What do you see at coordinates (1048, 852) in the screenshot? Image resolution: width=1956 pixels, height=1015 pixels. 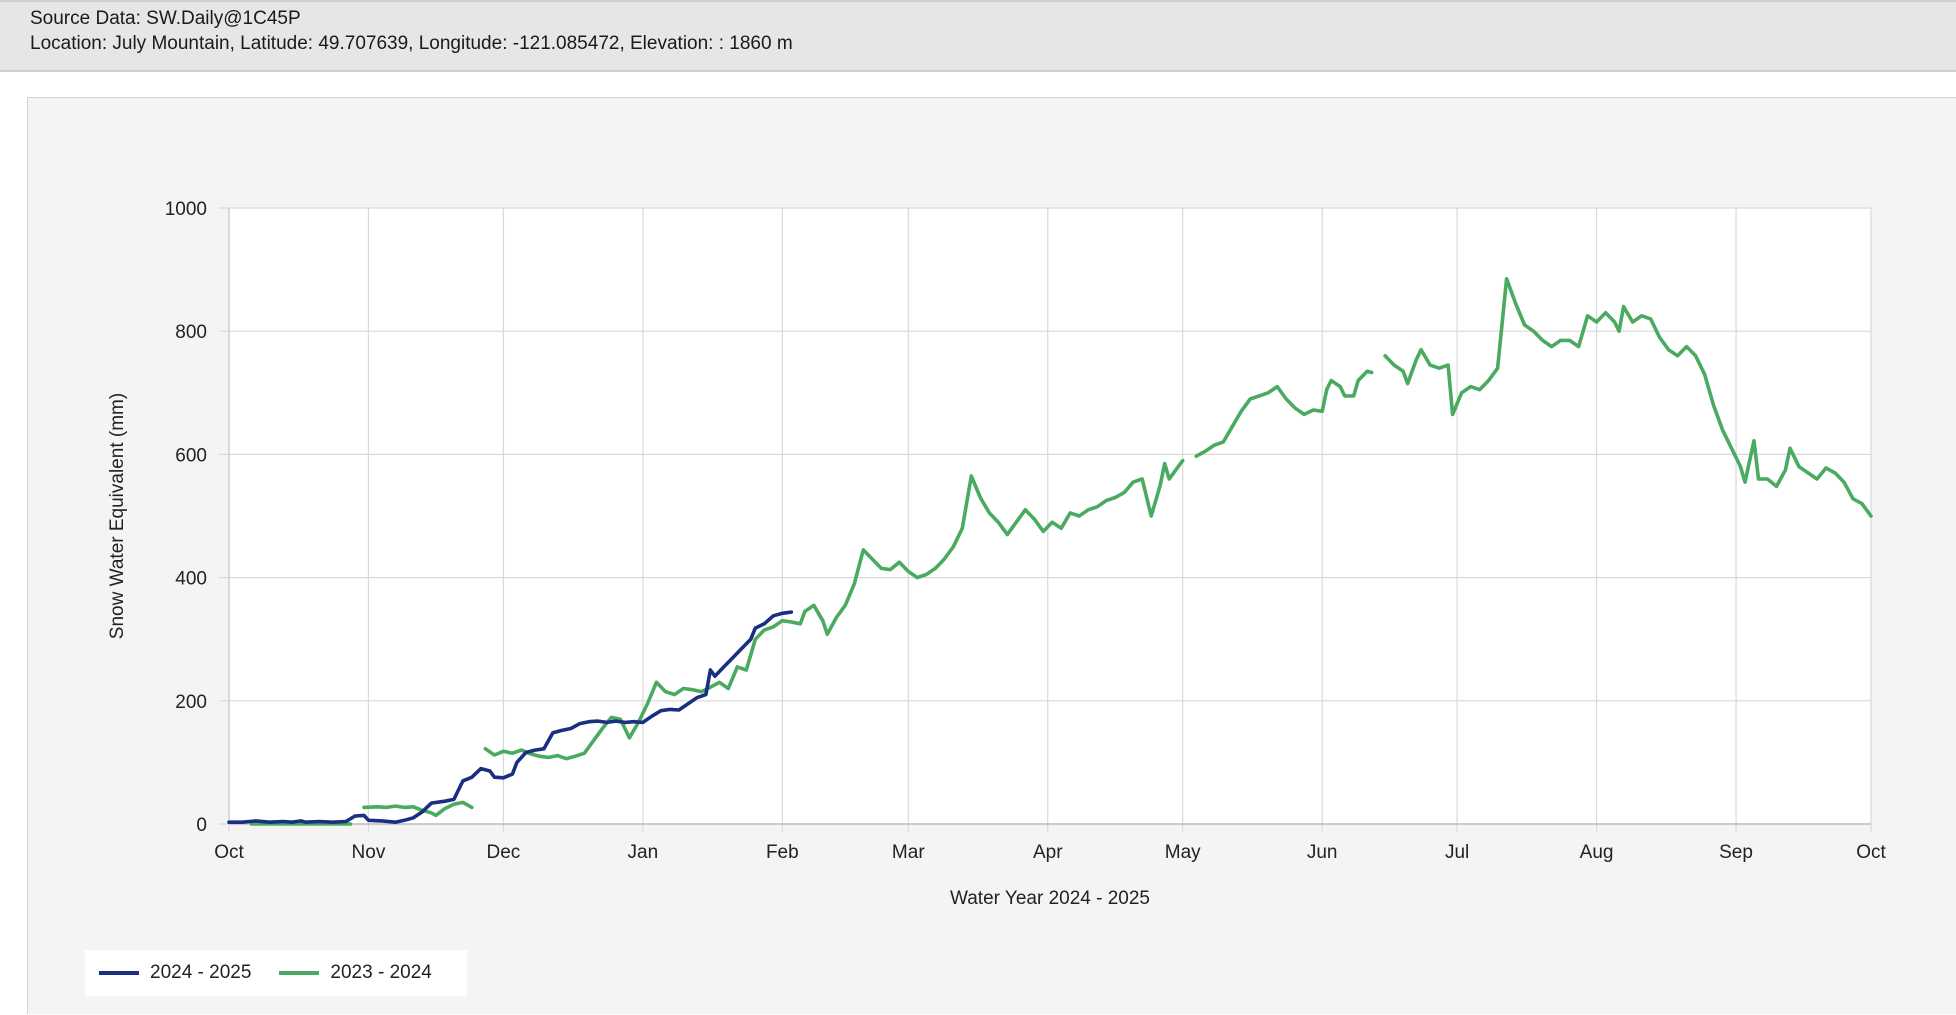 I see `x-tick-label-6: Apr` at bounding box center [1048, 852].